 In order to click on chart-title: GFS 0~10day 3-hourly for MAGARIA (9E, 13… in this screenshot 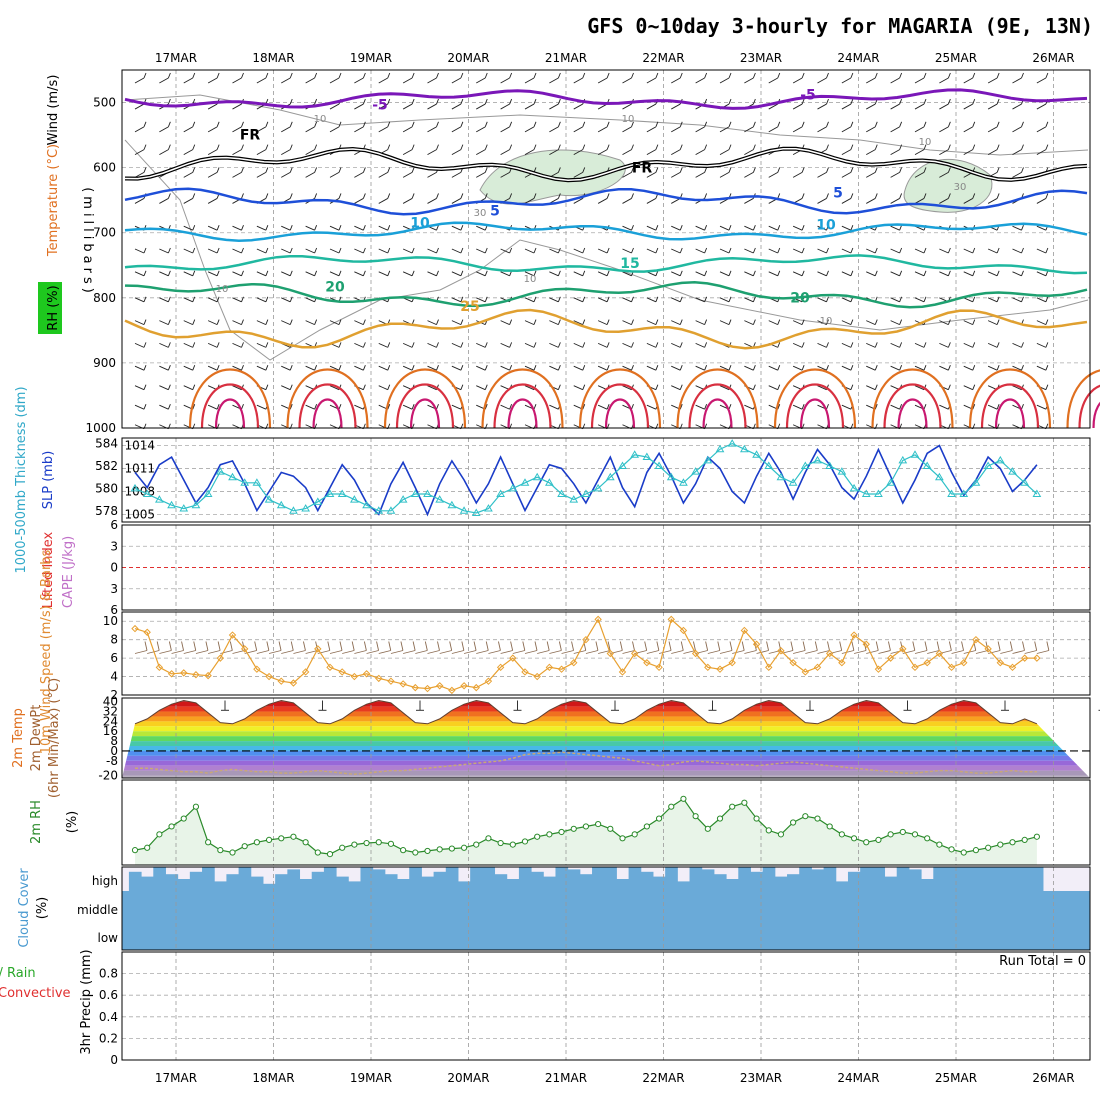, I will do `click(840, 26)`.